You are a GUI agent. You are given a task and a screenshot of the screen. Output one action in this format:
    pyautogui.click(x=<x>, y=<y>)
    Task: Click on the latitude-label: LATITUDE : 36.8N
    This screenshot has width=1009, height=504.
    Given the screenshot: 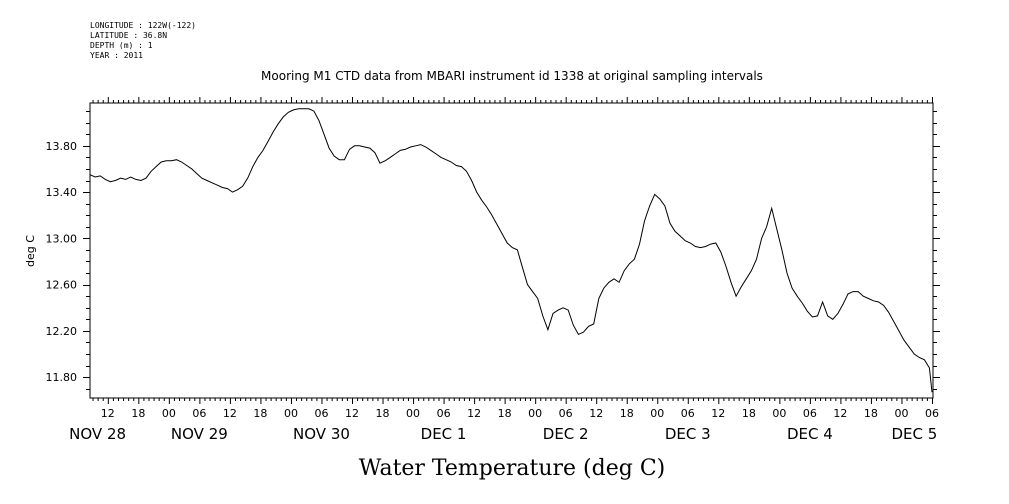 What is the action you would take?
    pyautogui.click(x=129, y=35)
    